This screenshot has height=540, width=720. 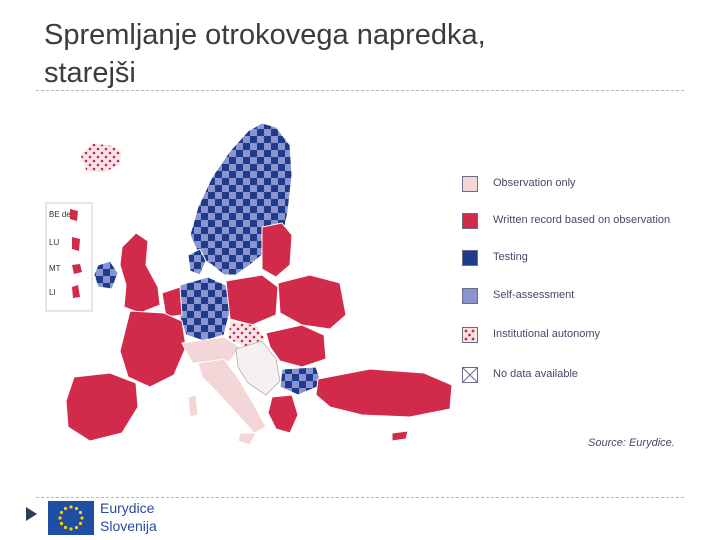 I want to click on map-region-sicily, so click(x=247, y=439).